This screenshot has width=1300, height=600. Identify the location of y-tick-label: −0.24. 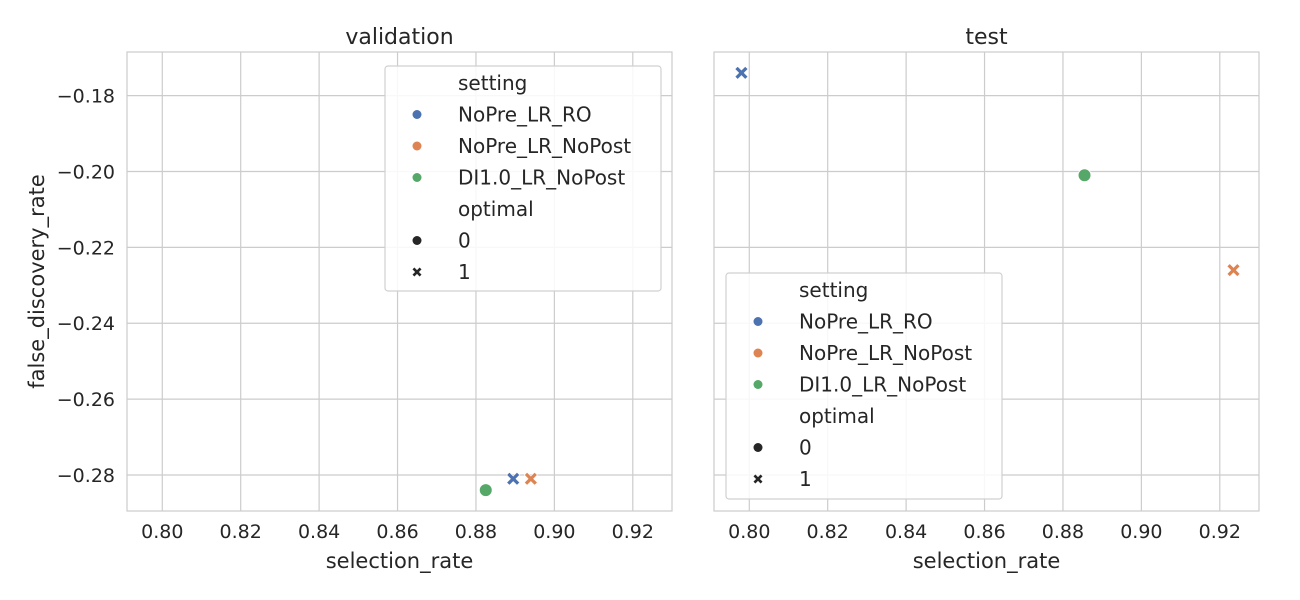
(86, 324).